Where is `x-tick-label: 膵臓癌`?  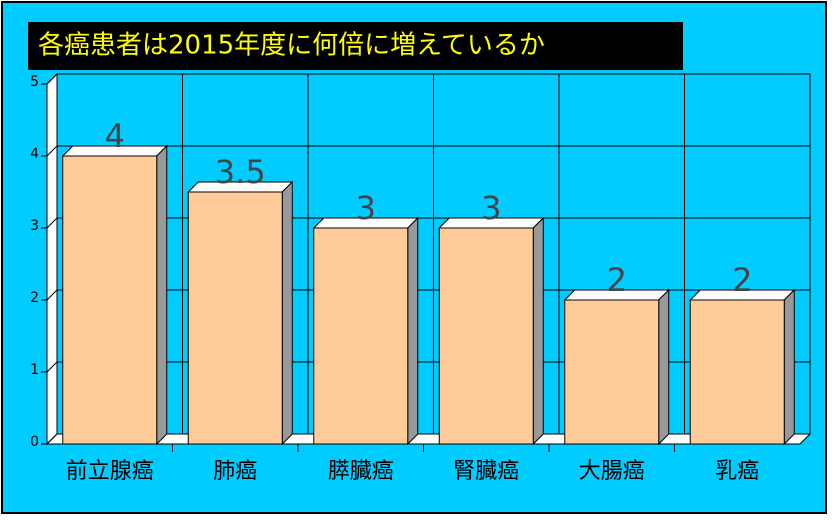
x-tick-label: 膵臓癌 is located at coordinates (361, 471).